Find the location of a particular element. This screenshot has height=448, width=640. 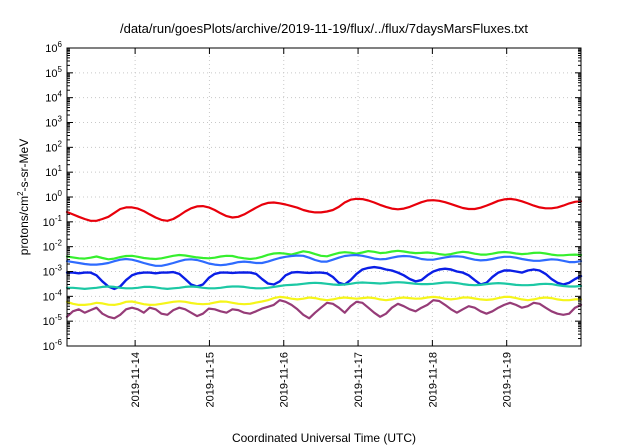

y-tick-label: 10³ is located at coordinates (53, 122).